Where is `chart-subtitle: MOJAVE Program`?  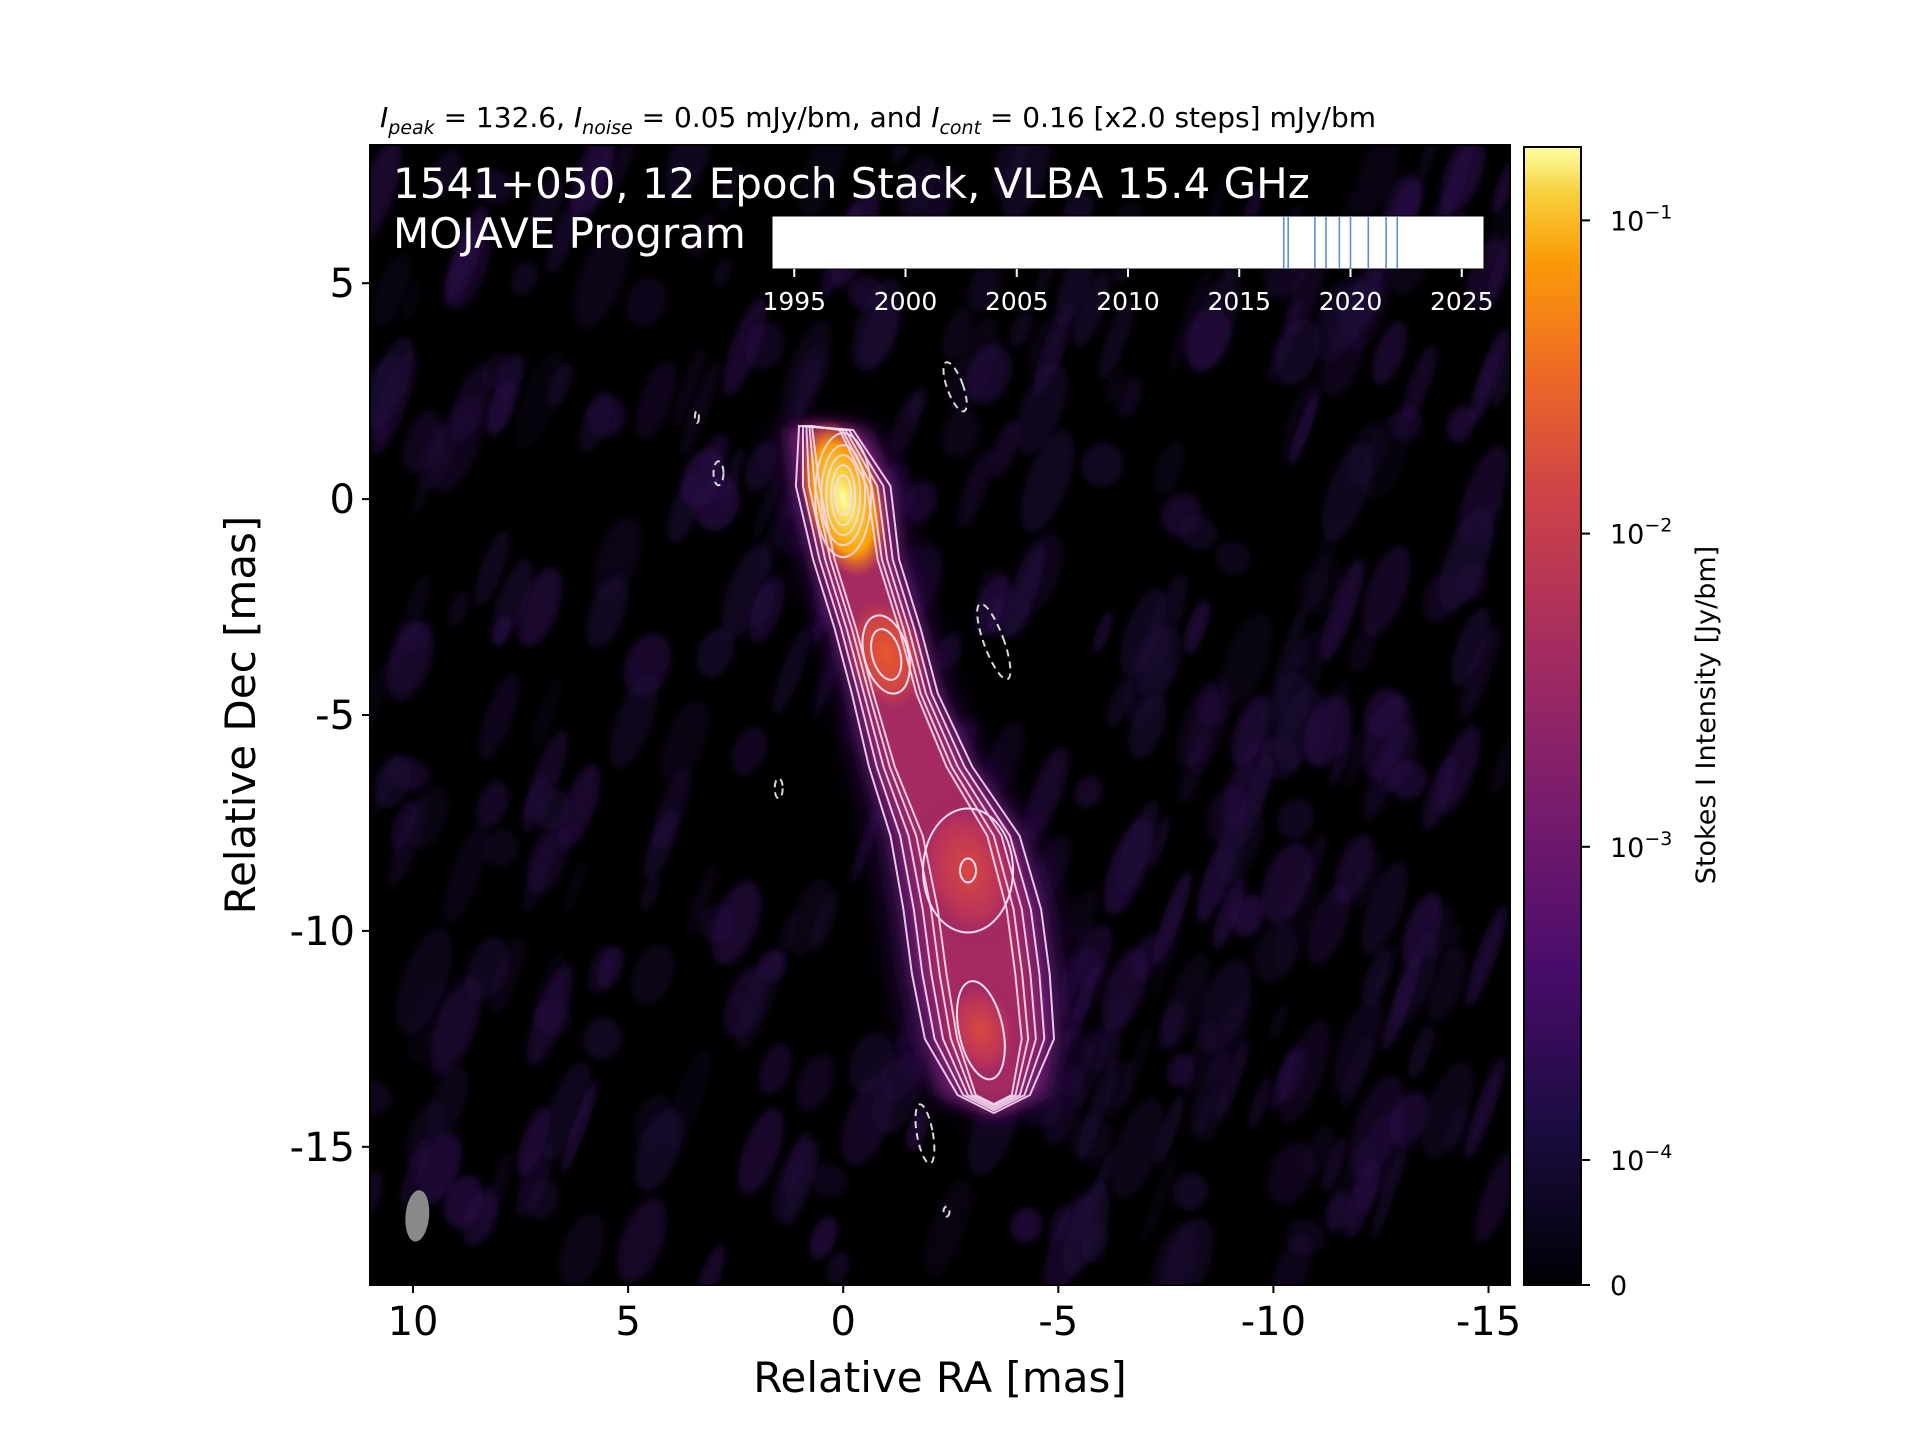 chart-subtitle: MOJAVE Program is located at coordinates (569, 233).